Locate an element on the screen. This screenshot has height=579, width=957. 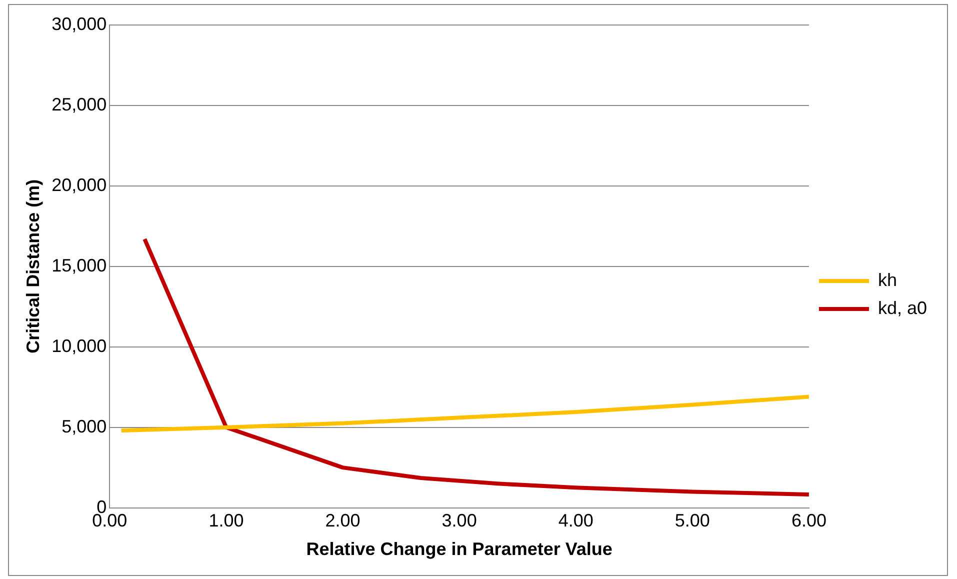
x-tick-label: 6.00 is located at coordinates (808, 520).